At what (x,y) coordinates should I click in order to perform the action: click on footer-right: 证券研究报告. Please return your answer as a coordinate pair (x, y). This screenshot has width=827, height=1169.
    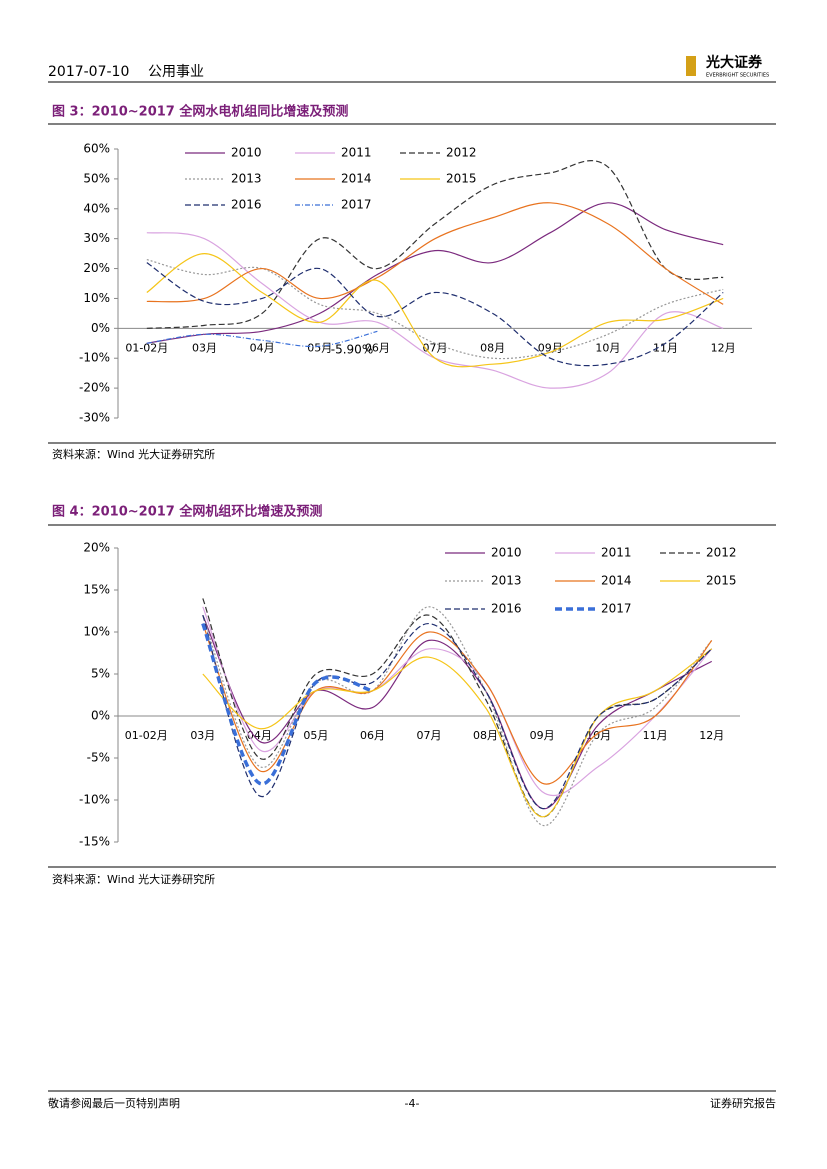
    Looking at the image, I should click on (743, 1103).